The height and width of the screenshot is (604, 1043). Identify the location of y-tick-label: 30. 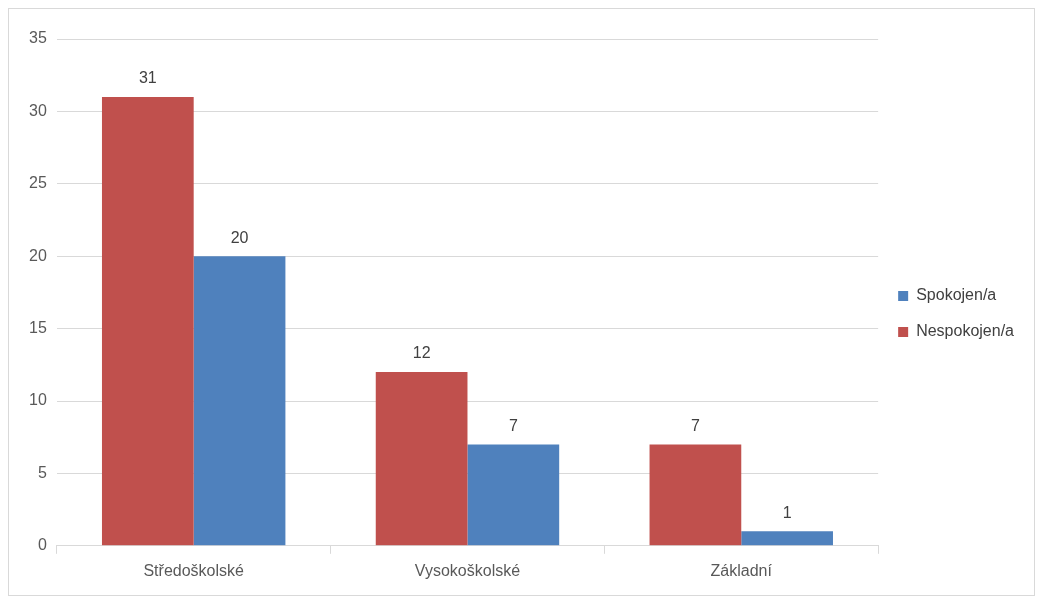
(38, 110).